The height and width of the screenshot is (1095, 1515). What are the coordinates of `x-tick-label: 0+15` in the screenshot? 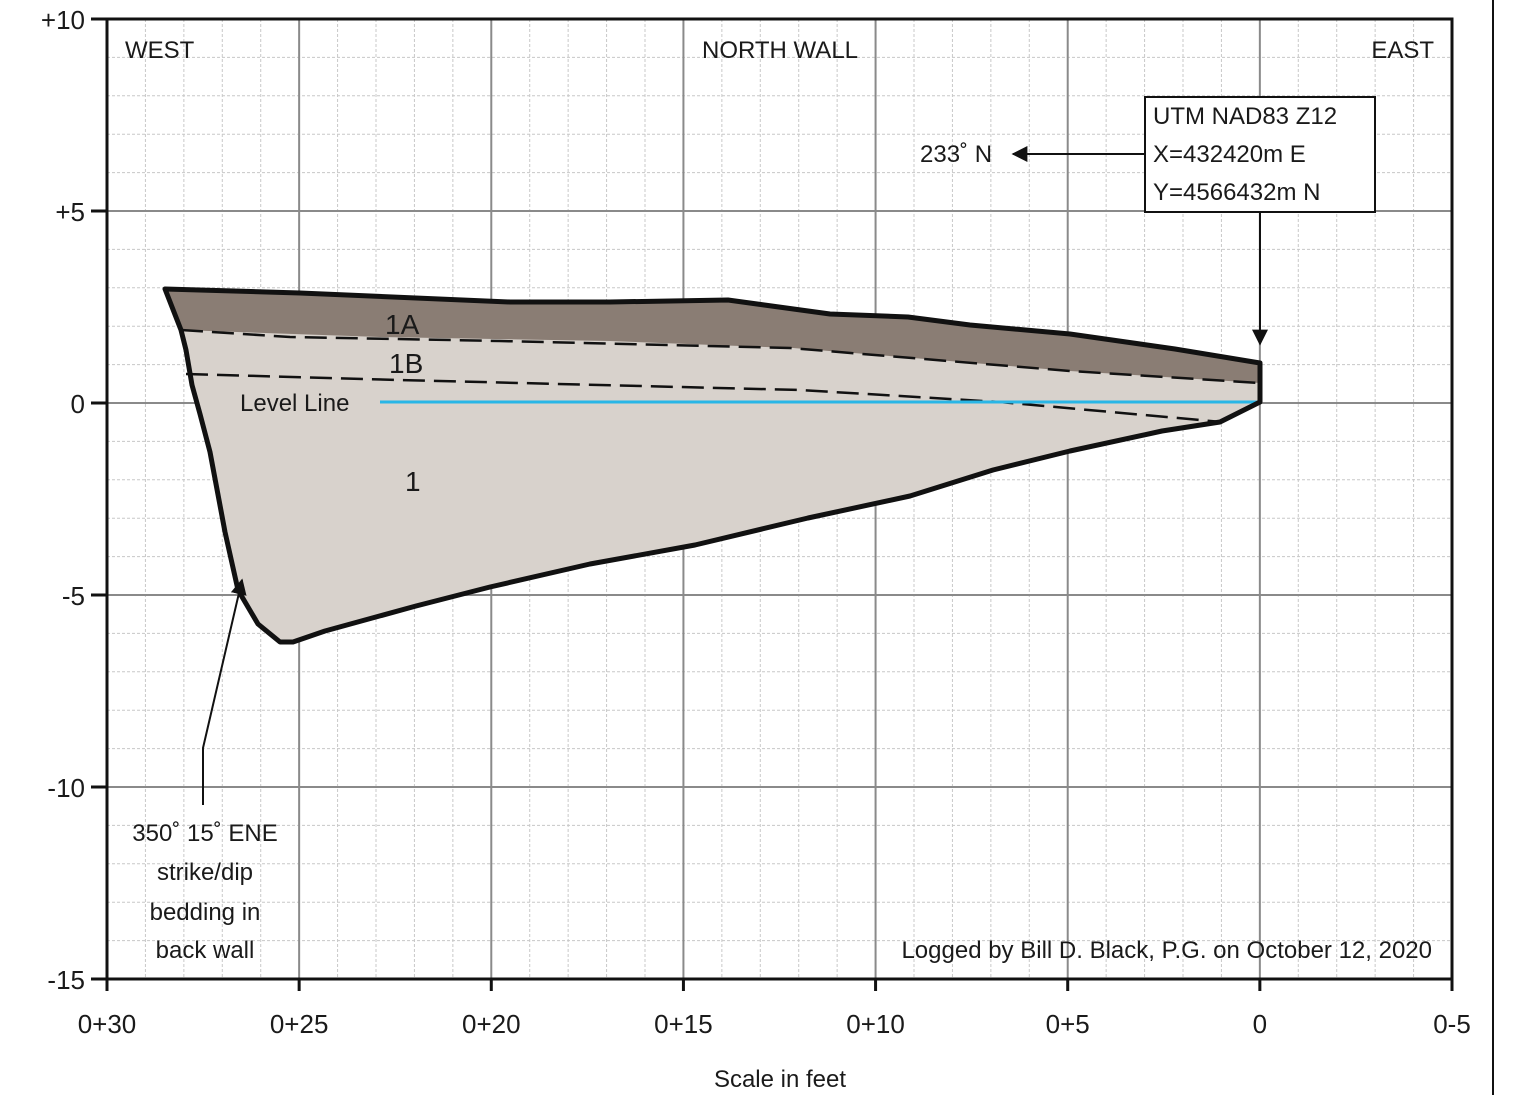 It's located at (683, 1024).